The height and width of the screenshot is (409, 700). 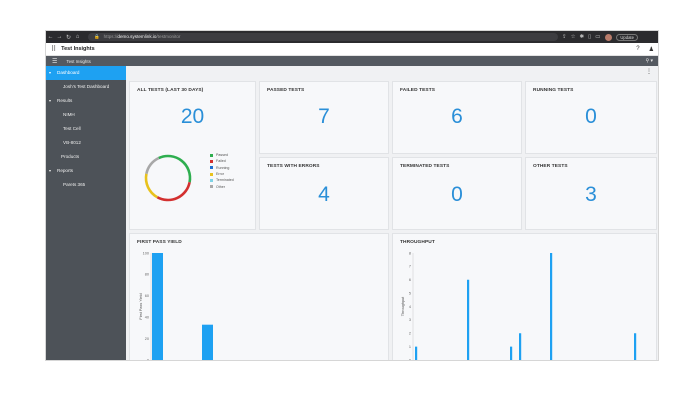 What do you see at coordinates (410, 320) in the screenshot?
I see `y-tick-label: 3` at bounding box center [410, 320].